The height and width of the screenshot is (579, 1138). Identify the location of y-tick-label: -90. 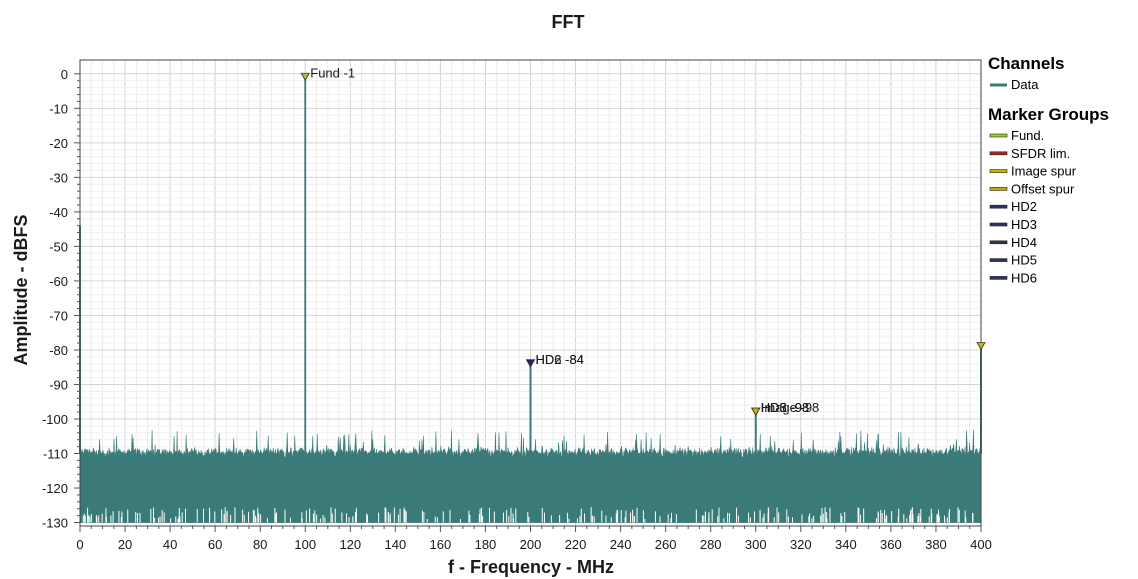
(58, 384).